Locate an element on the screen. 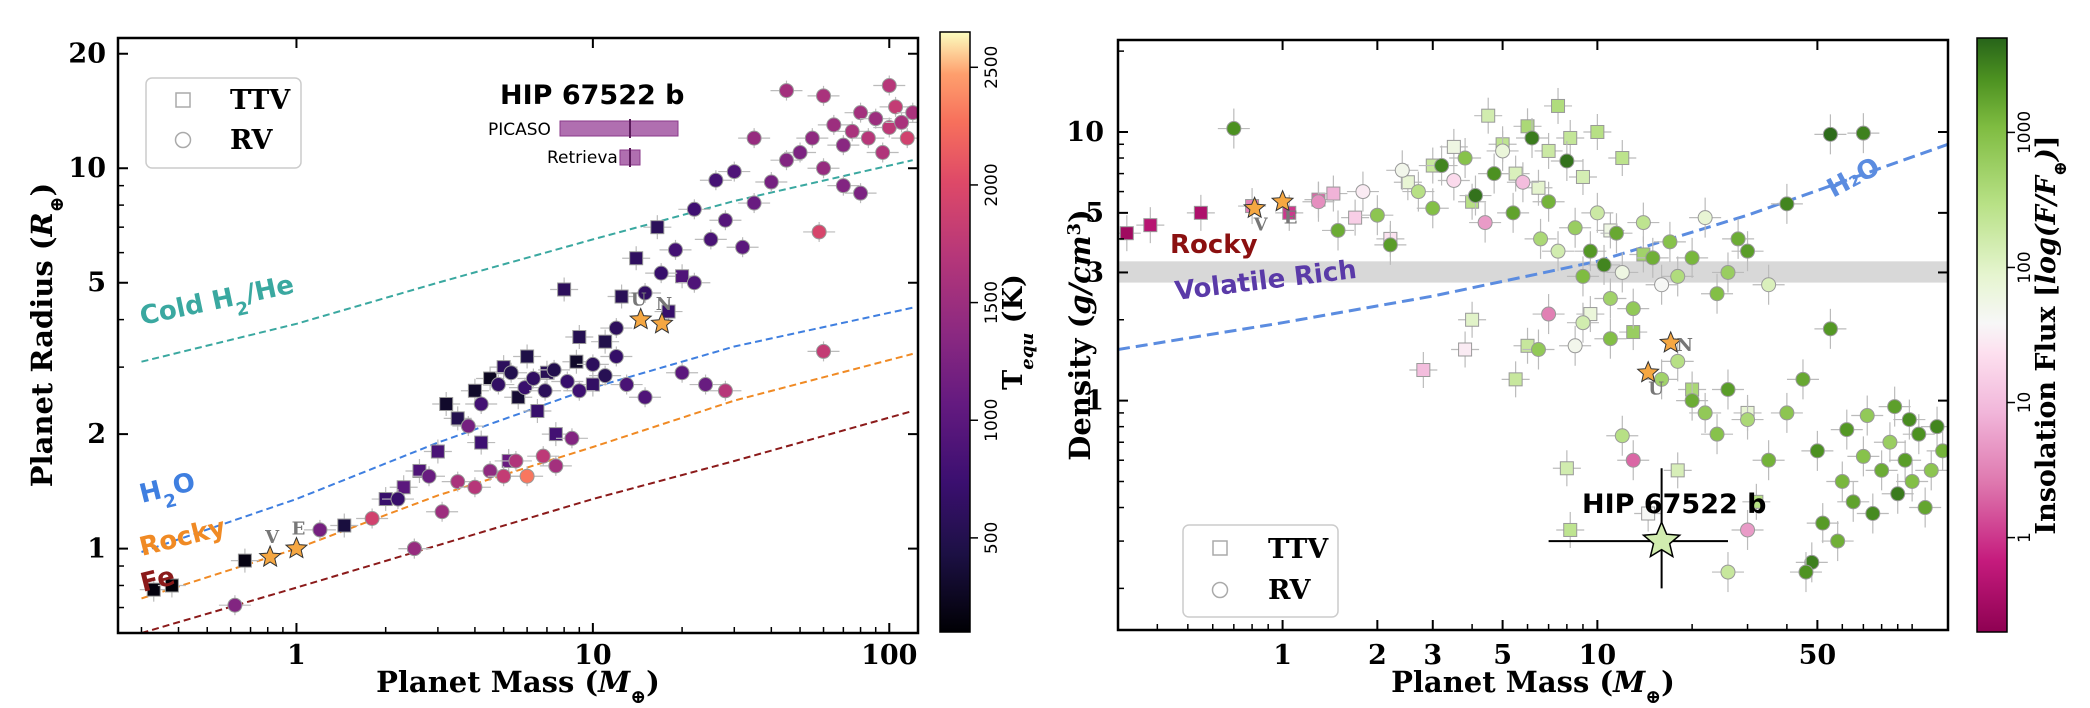  colorbar-ticks: 500 1000 1500 2000 2500 is located at coordinates (986, 300).